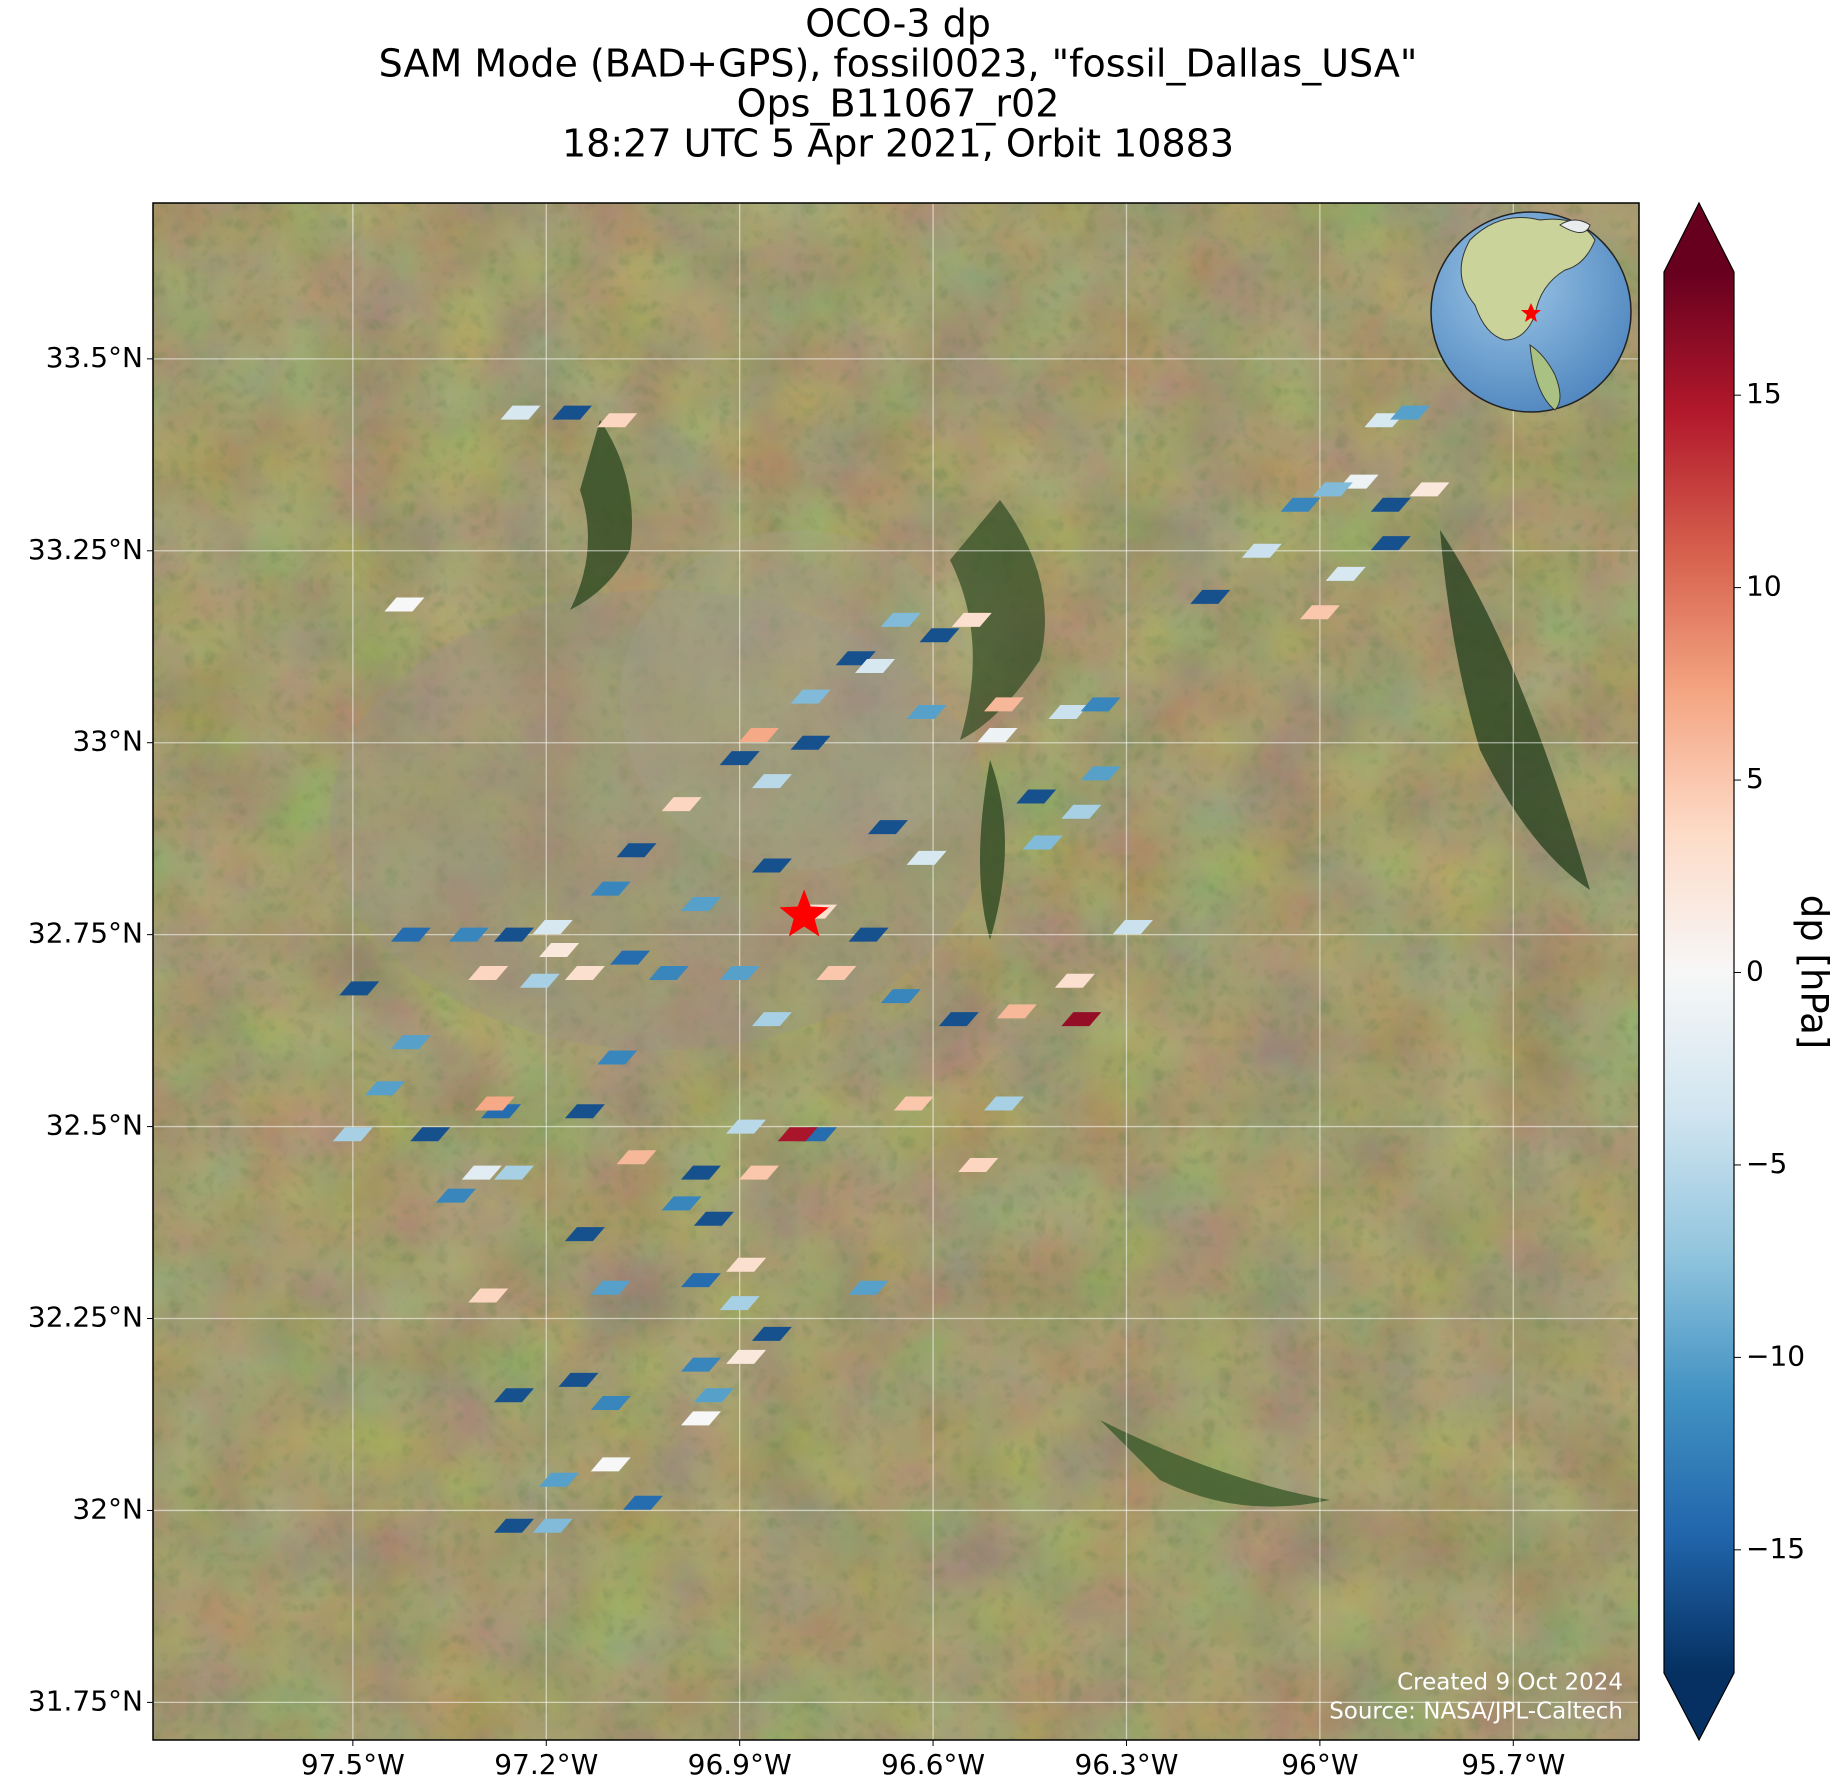 This screenshot has width=1837, height=1789. What do you see at coordinates (1575, 226) in the screenshot?
I see `greenland` at bounding box center [1575, 226].